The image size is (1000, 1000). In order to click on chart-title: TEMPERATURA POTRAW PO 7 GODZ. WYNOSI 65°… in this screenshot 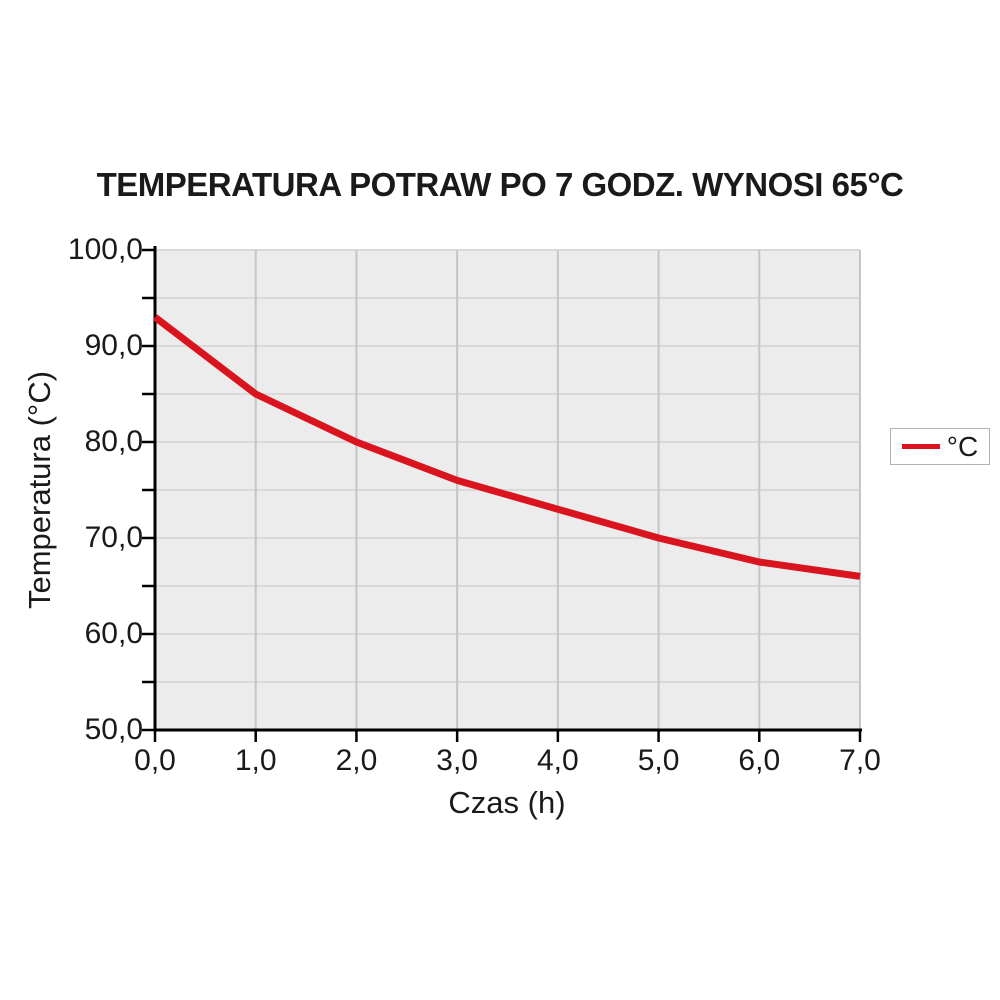, I will do `click(500, 184)`.